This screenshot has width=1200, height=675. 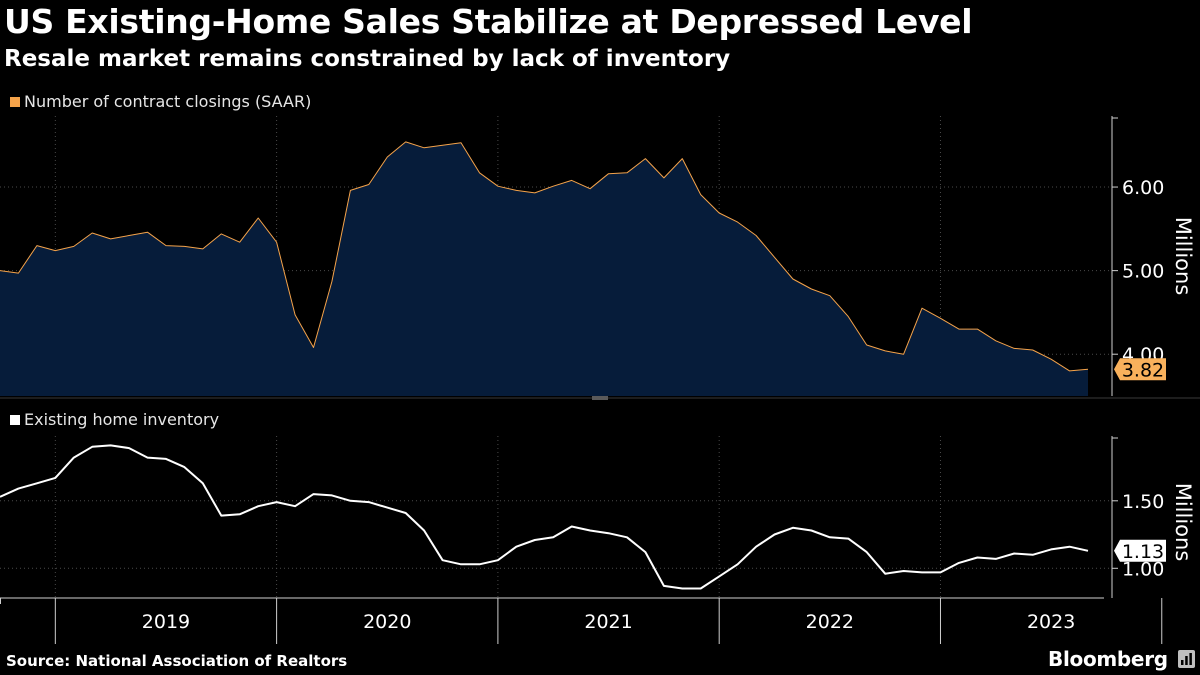 What do you see at coordinates (600, 398) in the screenshot?
I see `panel-resize-handle` at bounding box center [600, 398].